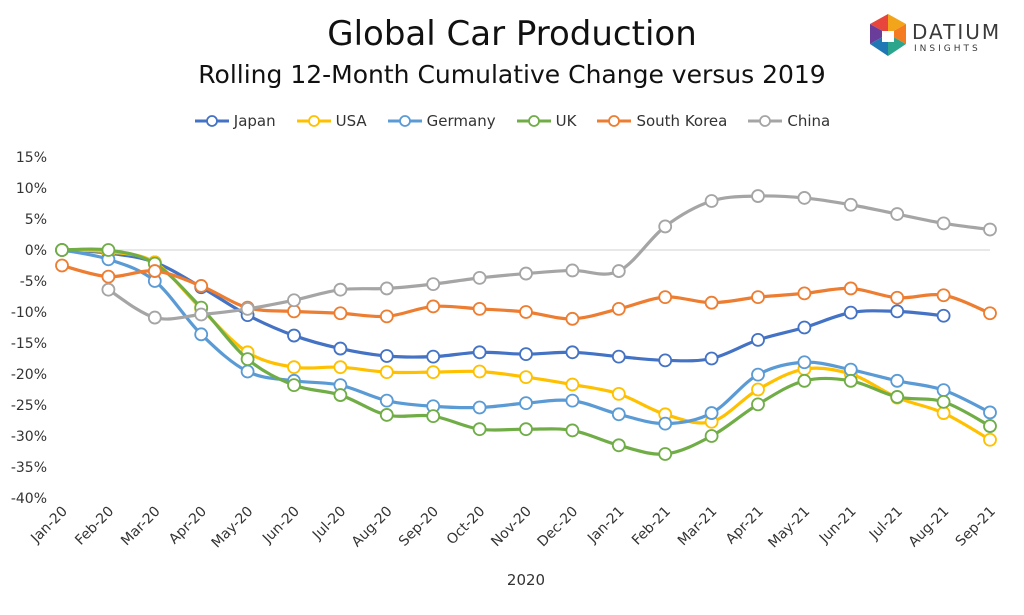 Image resolution: width=1024 pixels, height=615 pixels. Describe the element at coordinates (29, 344) in the screenshot. I see `y-tick-label: -15%` at that location.